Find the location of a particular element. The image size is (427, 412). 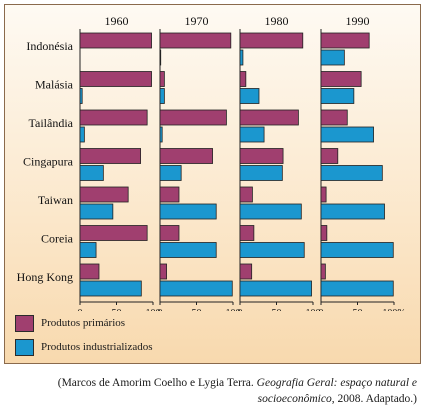

bar-primary-taiwan-1970 is located at coordinates (169, 194).